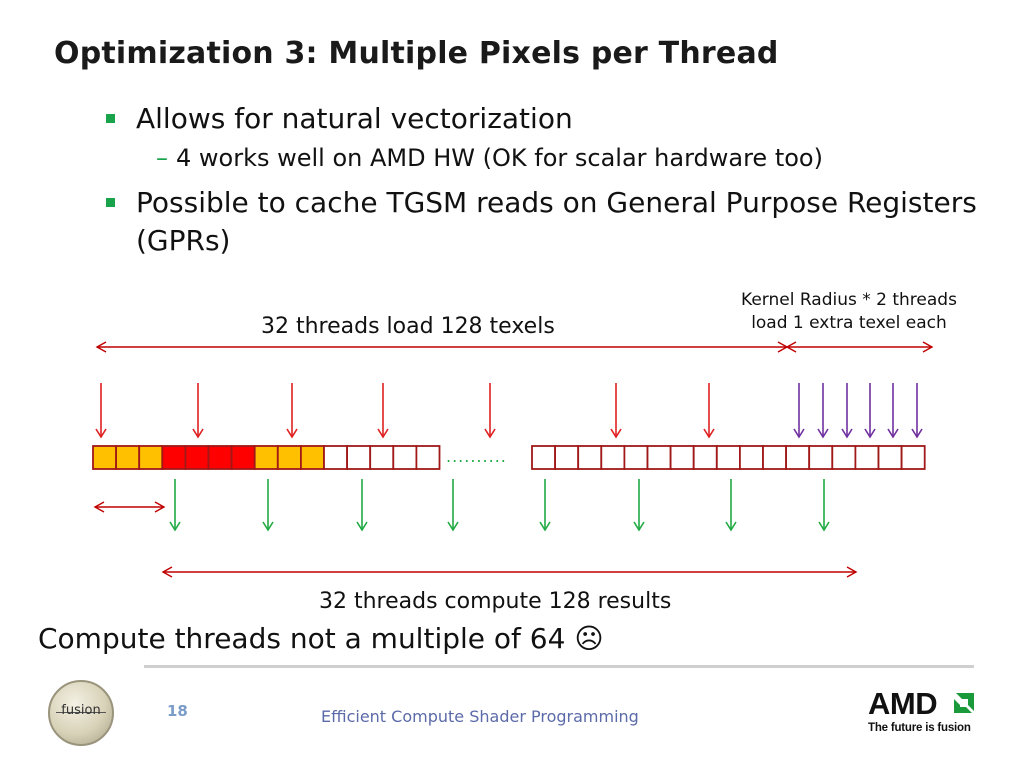 Image resolution: width=1024 pixels, height=768 pixels. I want to click on load-span-arrow-left-head, so click(101, 347).